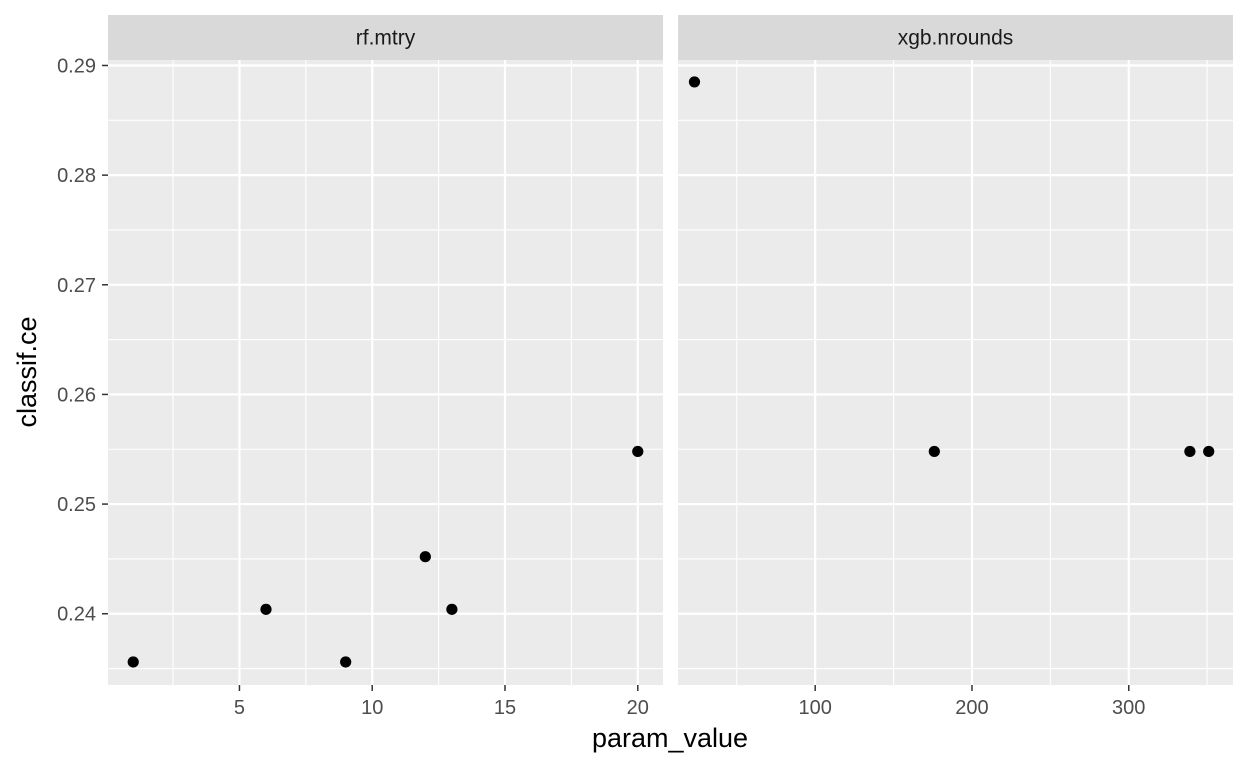 Image resolution: width=1248 pixels, height=768 pixels. I want to click on facet-strip-label: rf.mtry, so click(386, 38).